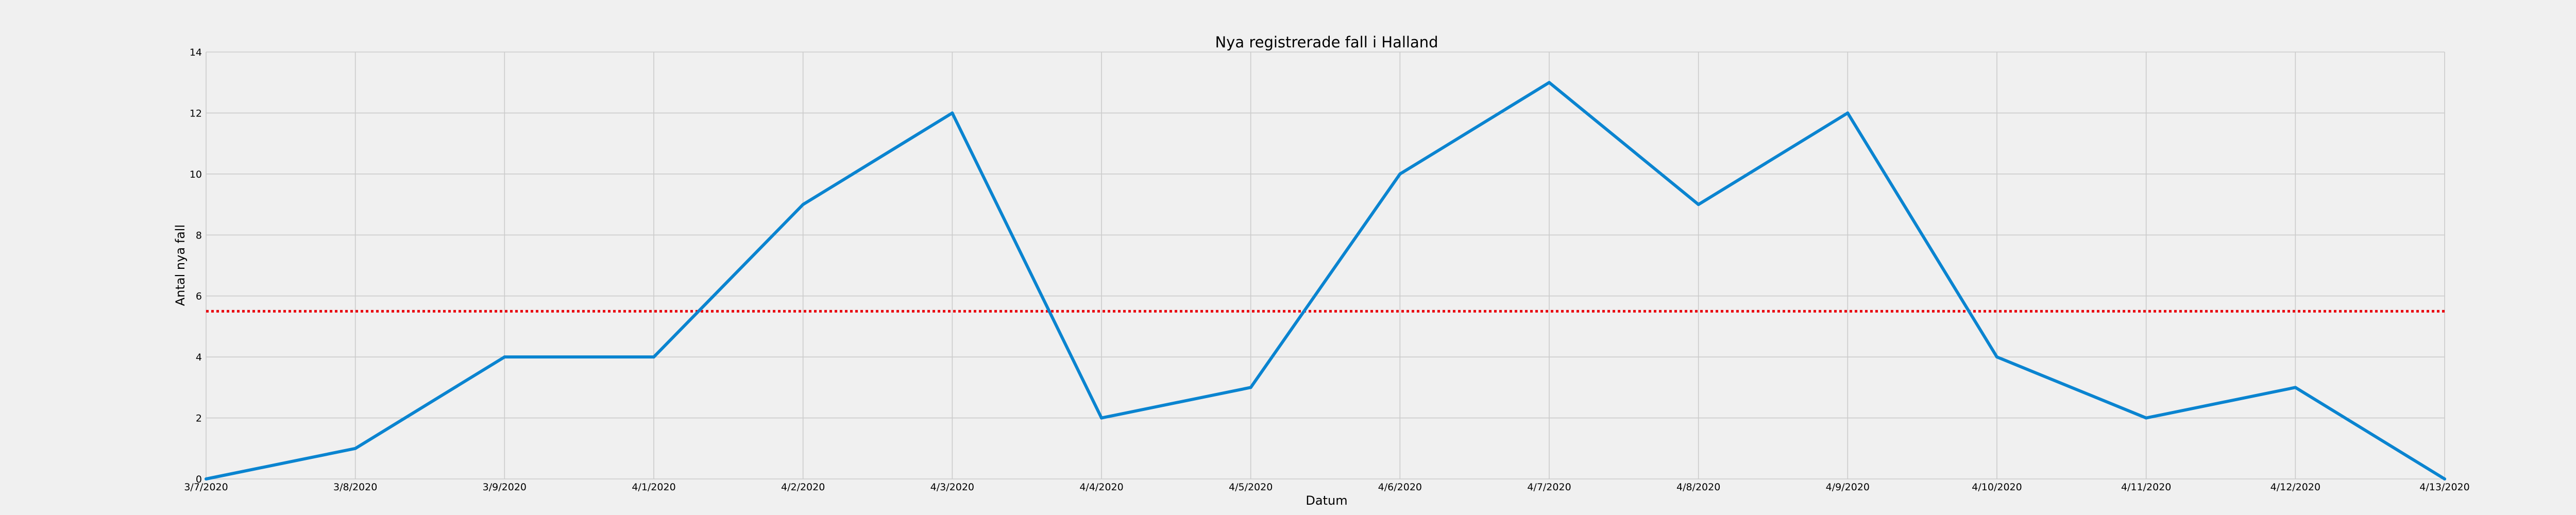  What do you see at coordinates (199, 297) in the screenshot?
I see `y-tick-label: 6` at bounding box center [199, 297].